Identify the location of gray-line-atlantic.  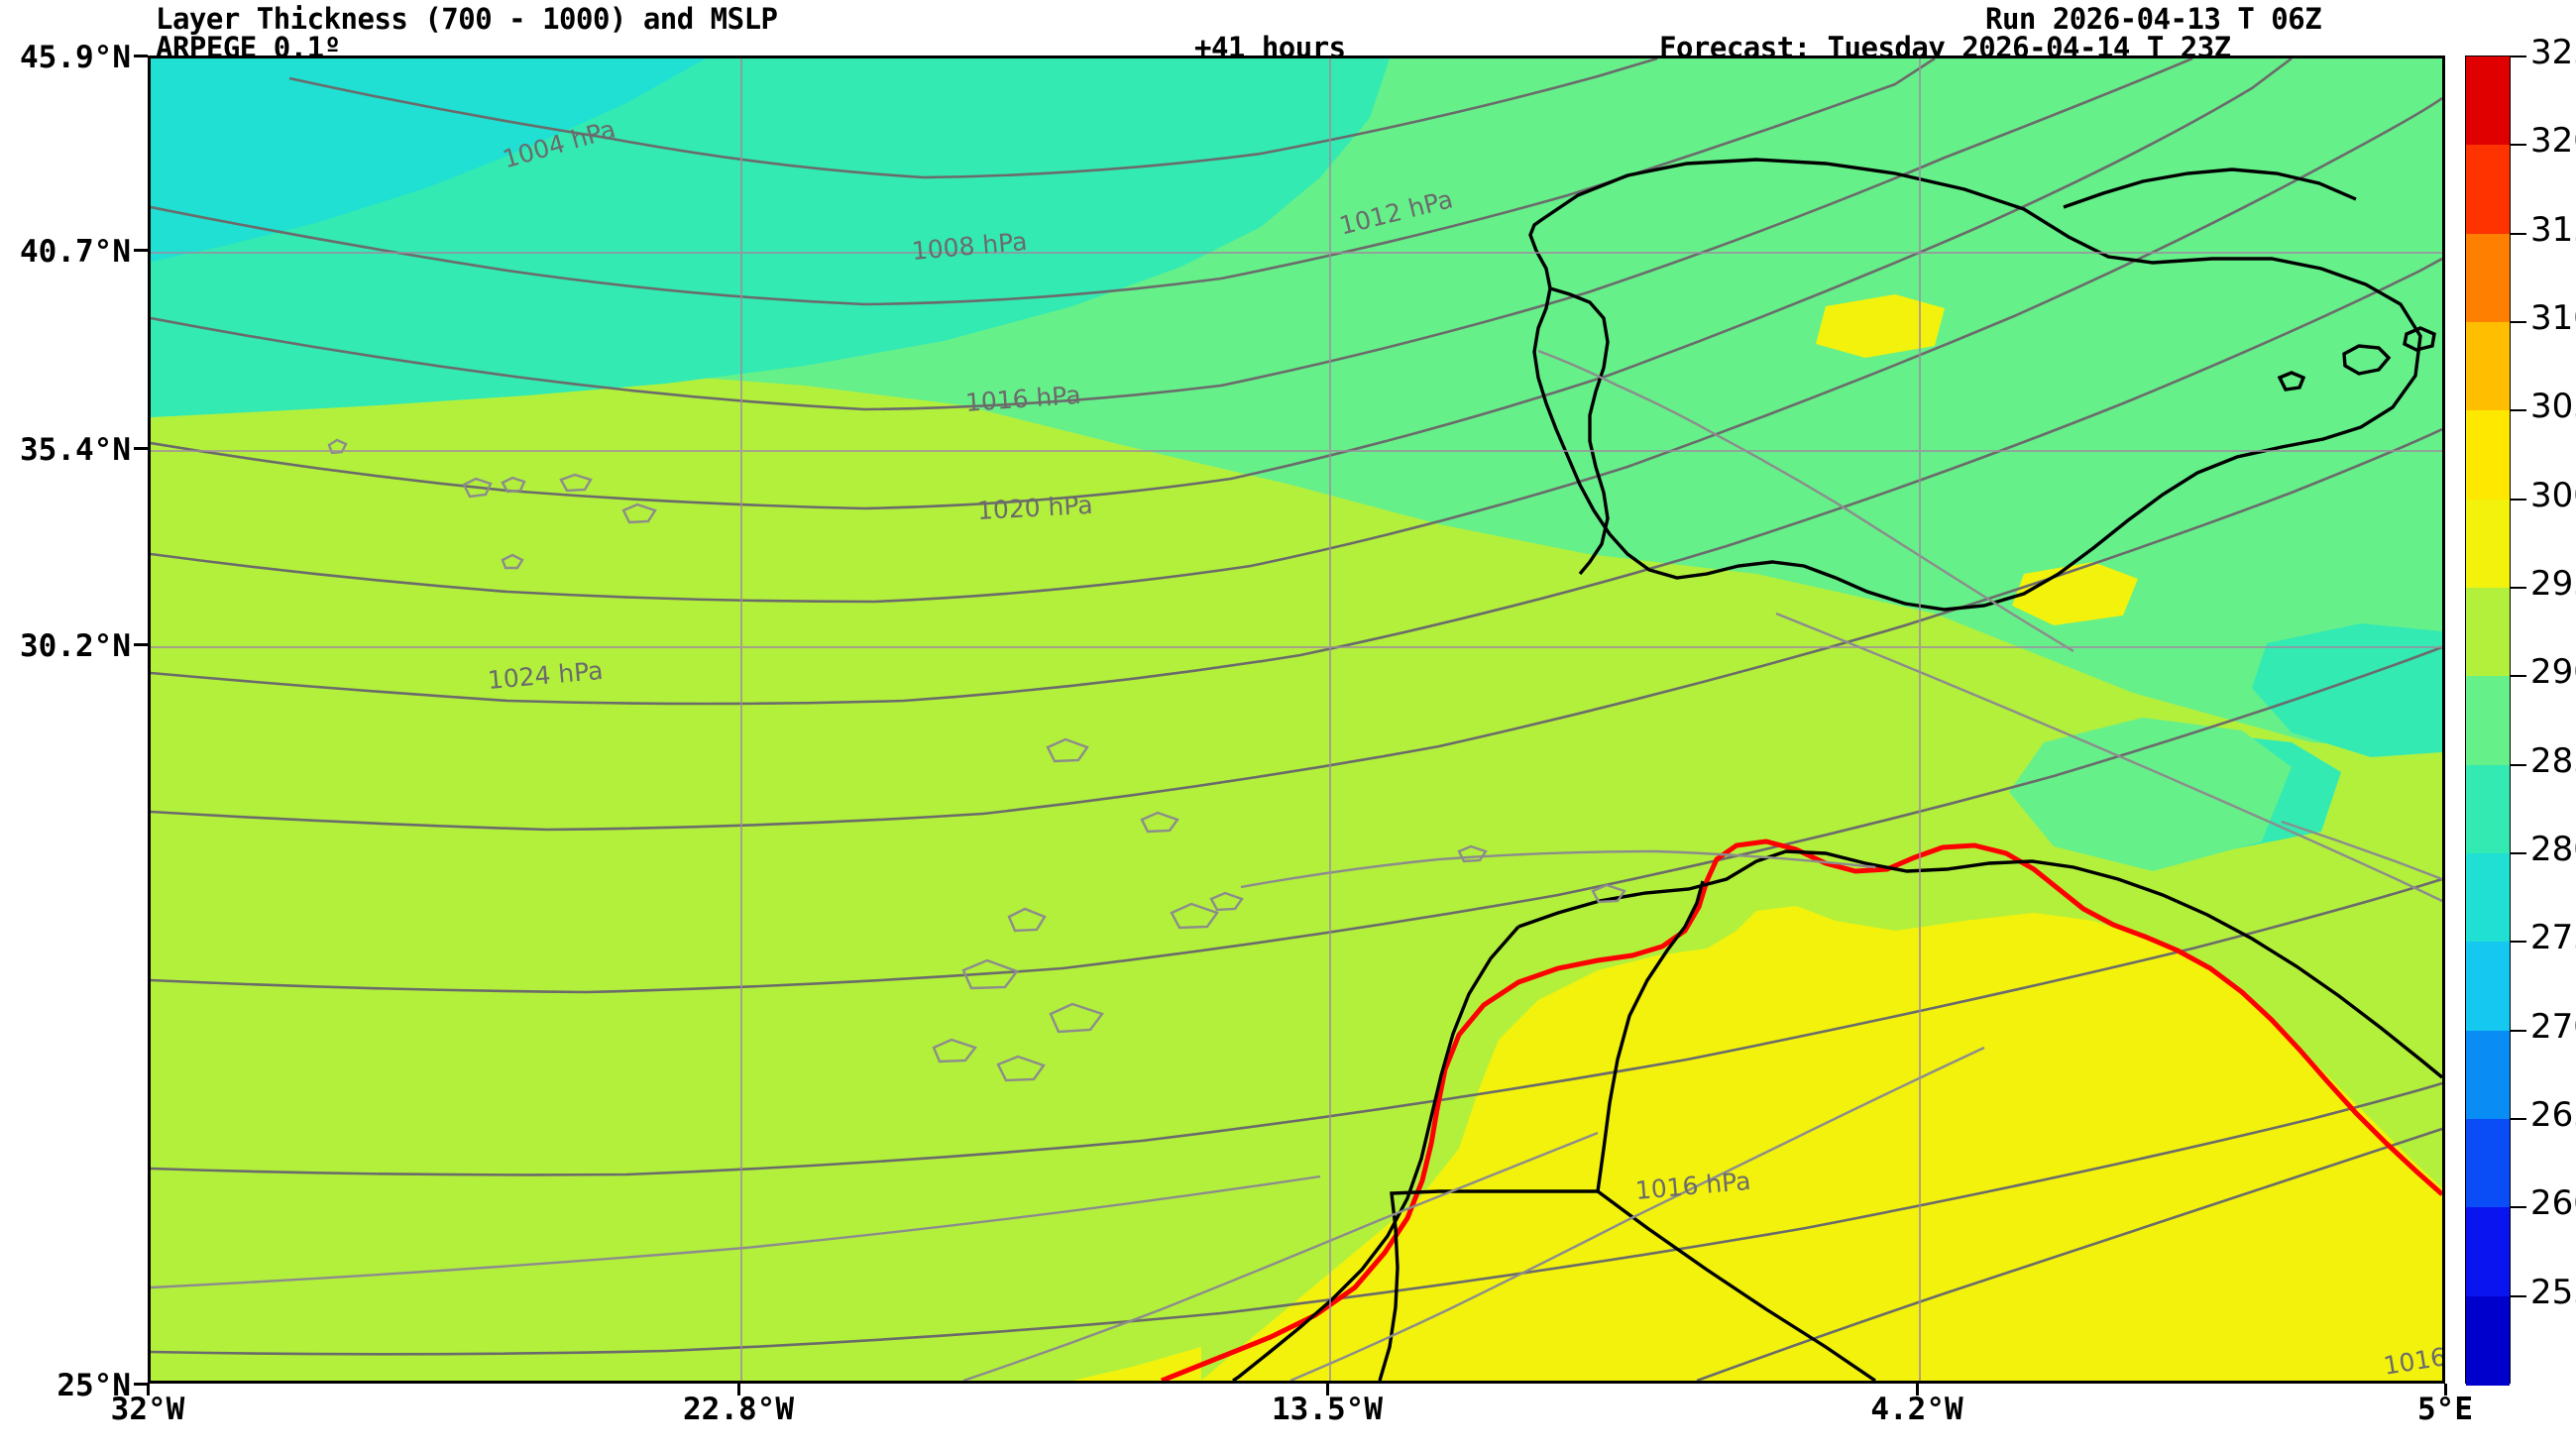
(736, 1231).